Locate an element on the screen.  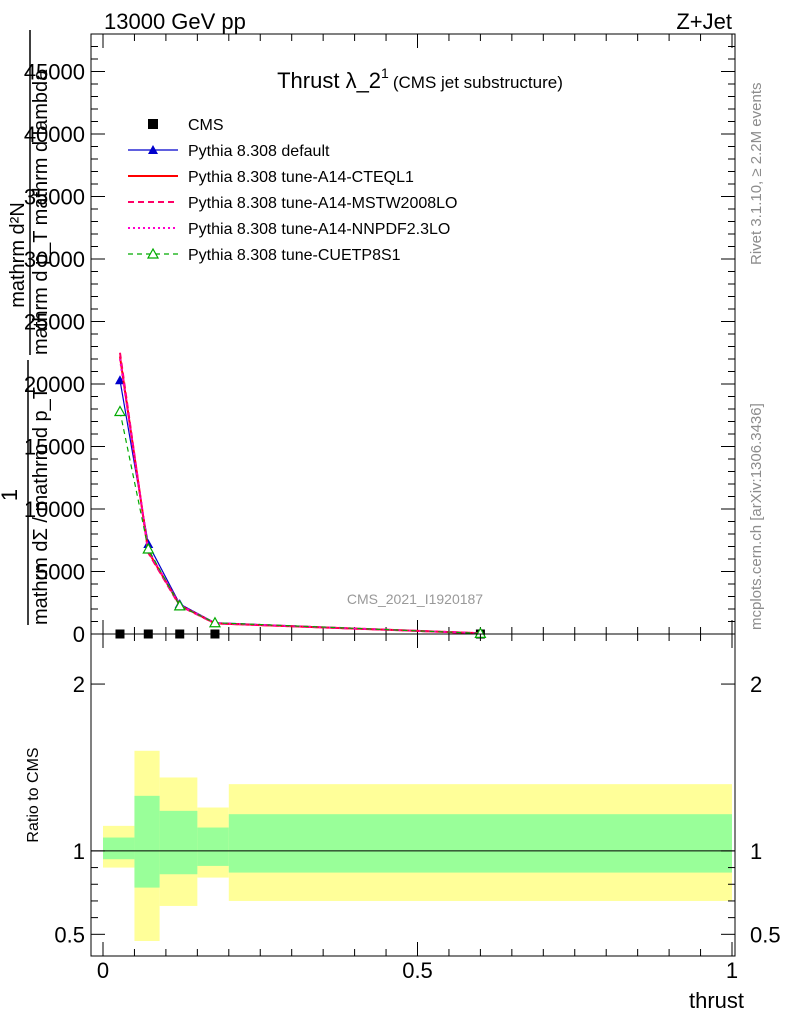
legend-marker-cuetp8s1 is located at coordinates (153, 253).